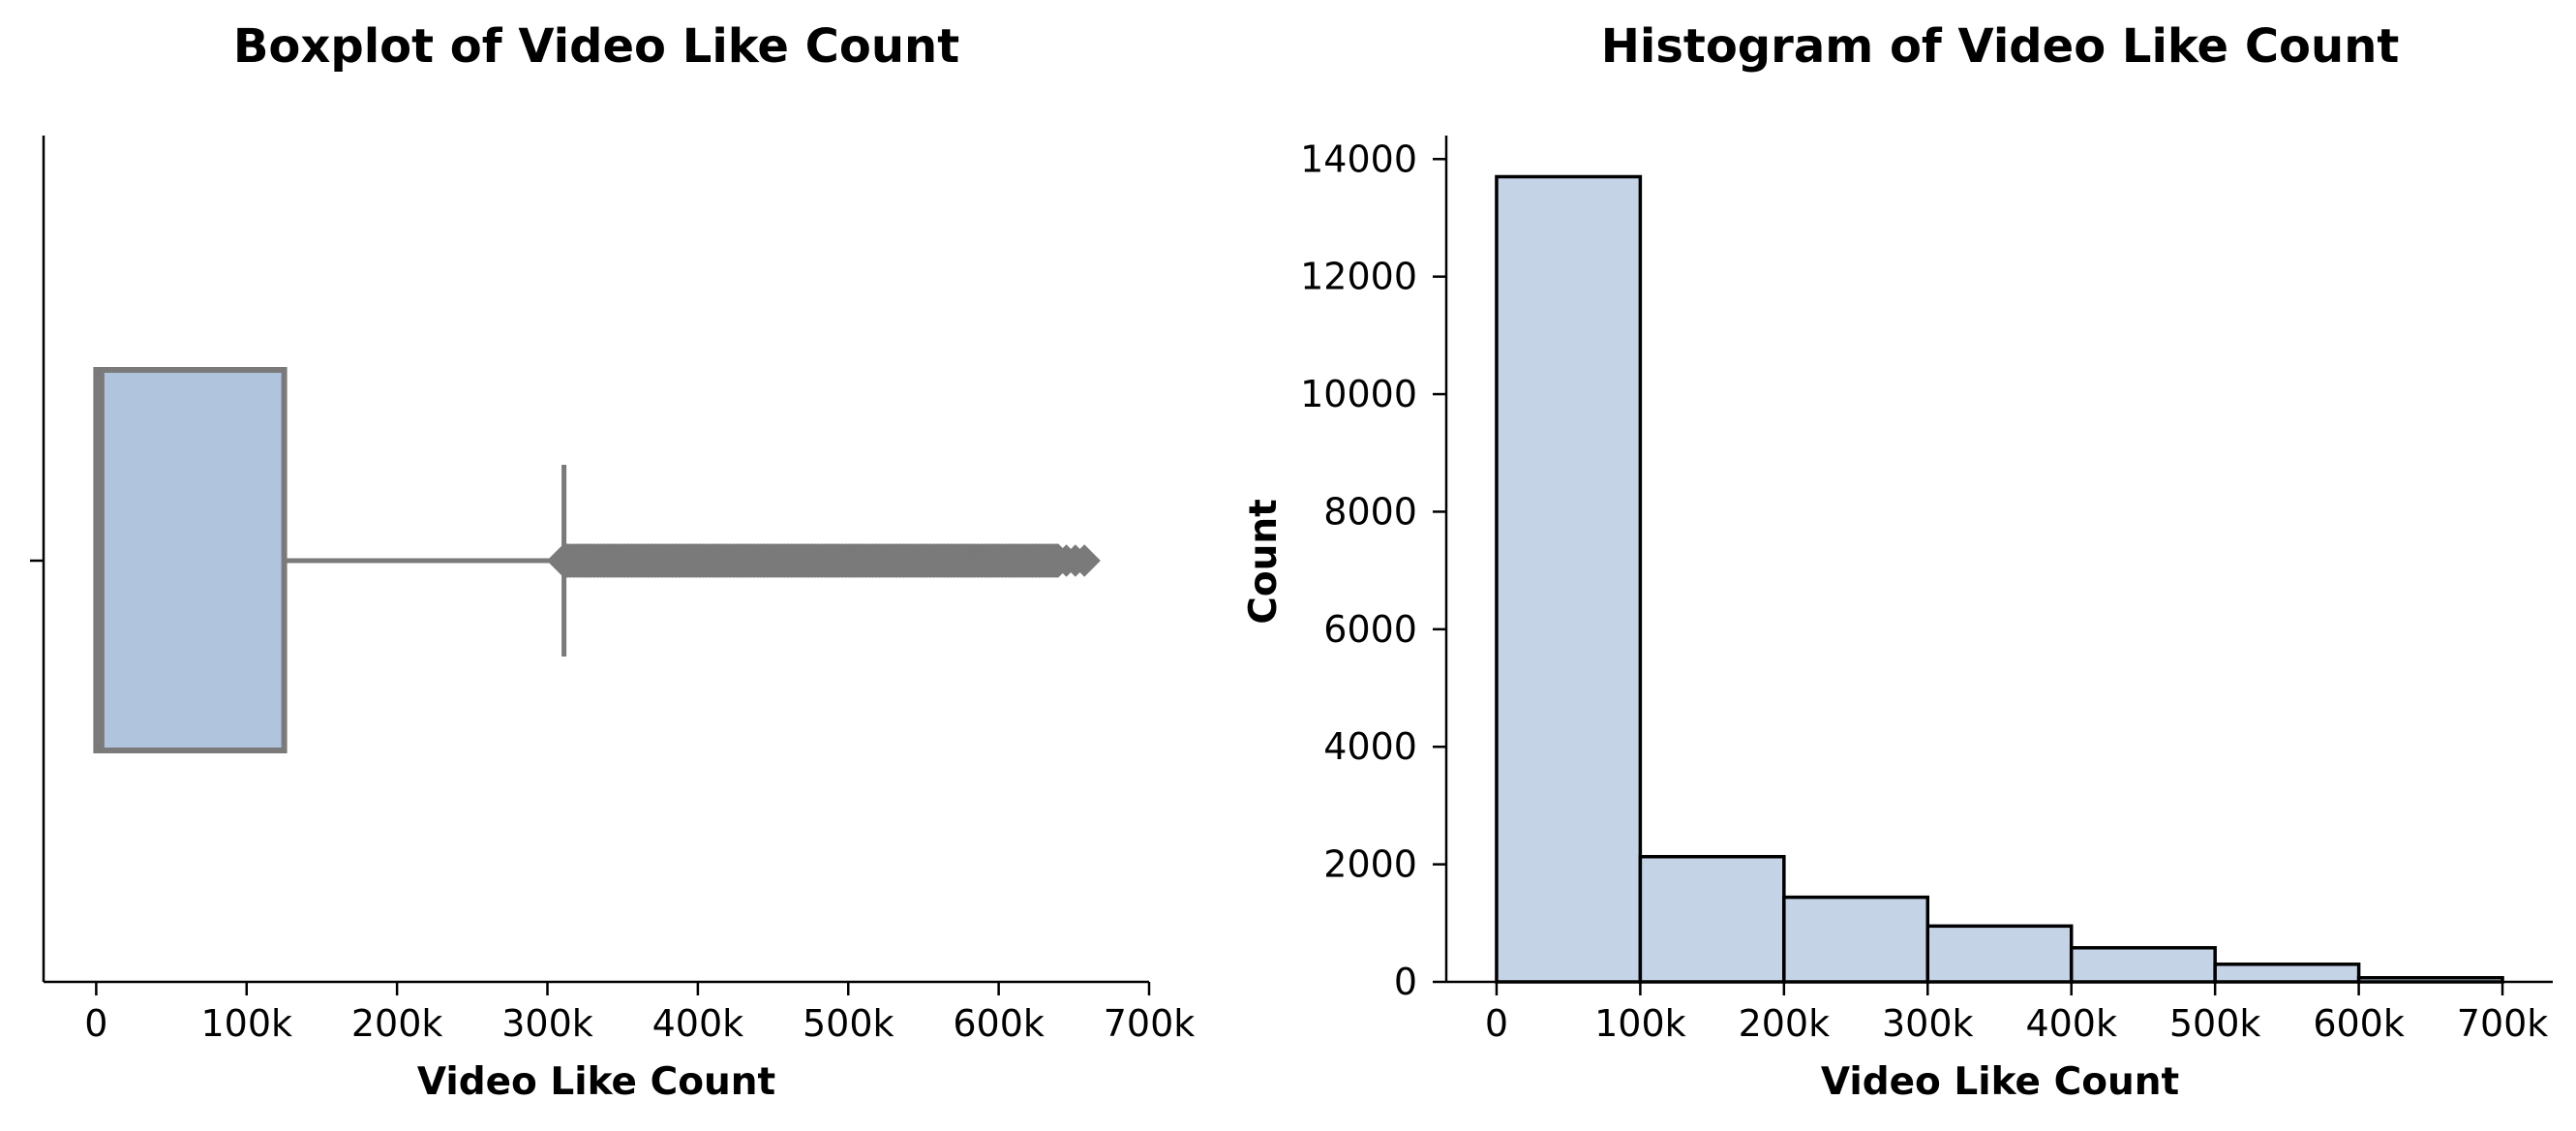  What do you see at coordinates (596, 1082) in the screenshot?
I see `boxplot-x-axis-label: Video Like Count` at bounding box center [596, 1082].